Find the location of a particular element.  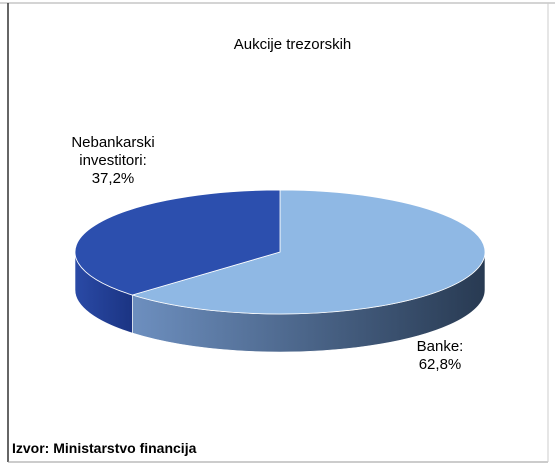

value-label: 62,8% is located at coordinates (440, 364).